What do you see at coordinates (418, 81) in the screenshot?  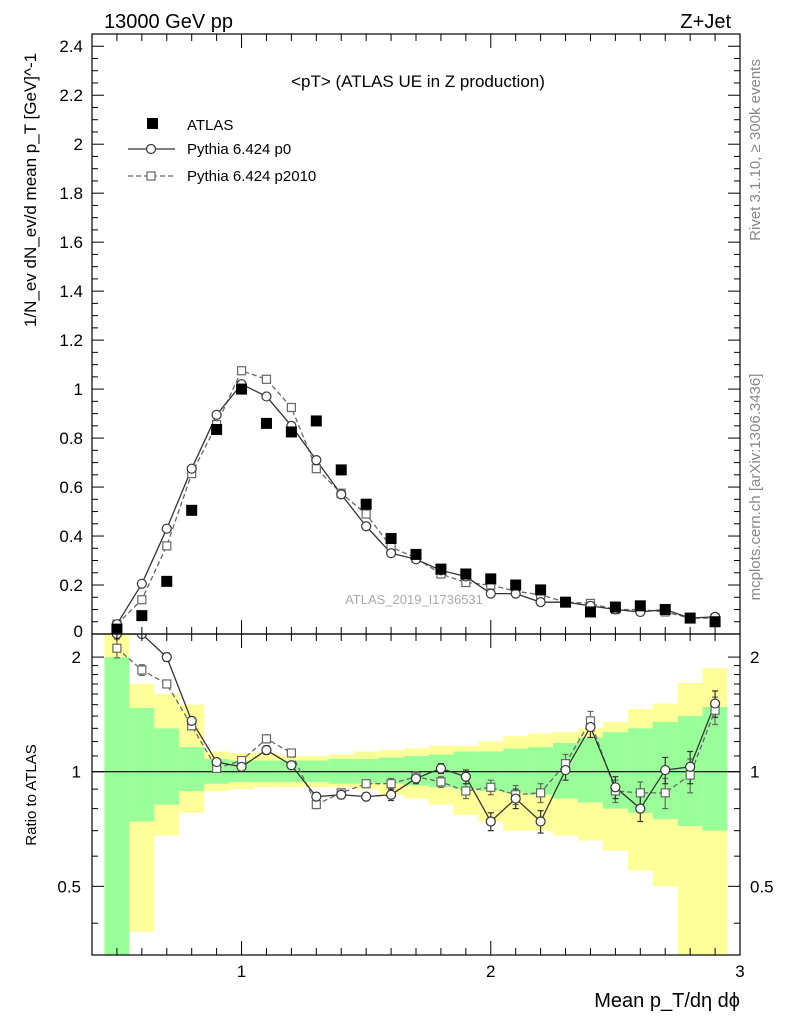 I see `main-title: <pT> (ATLAS UE in Z production)` at bounding box center [418, 81].